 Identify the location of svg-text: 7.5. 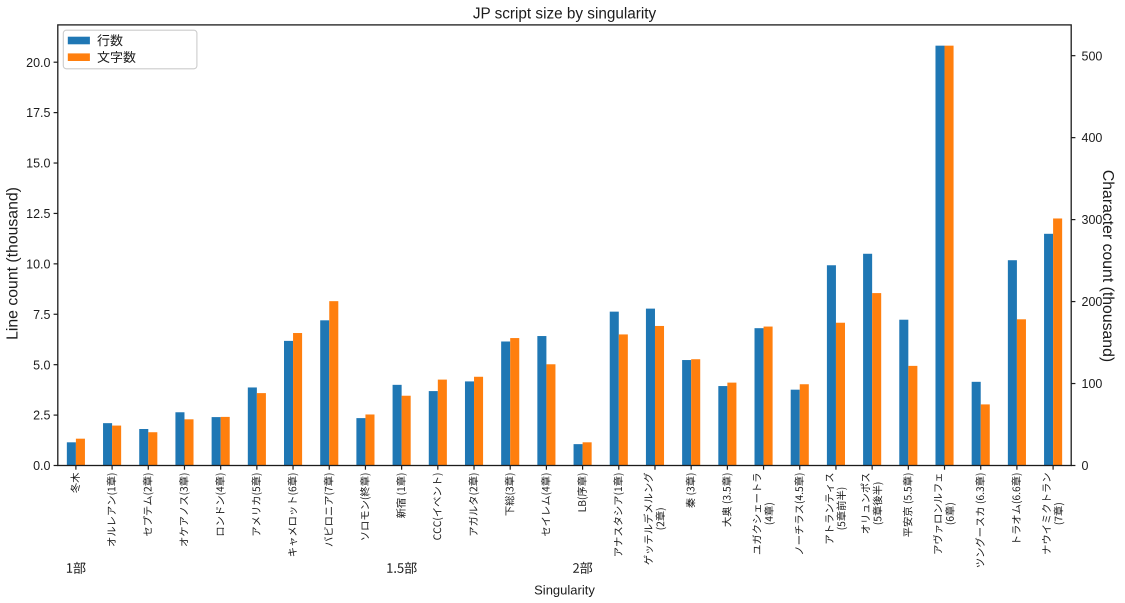
(41, 315).